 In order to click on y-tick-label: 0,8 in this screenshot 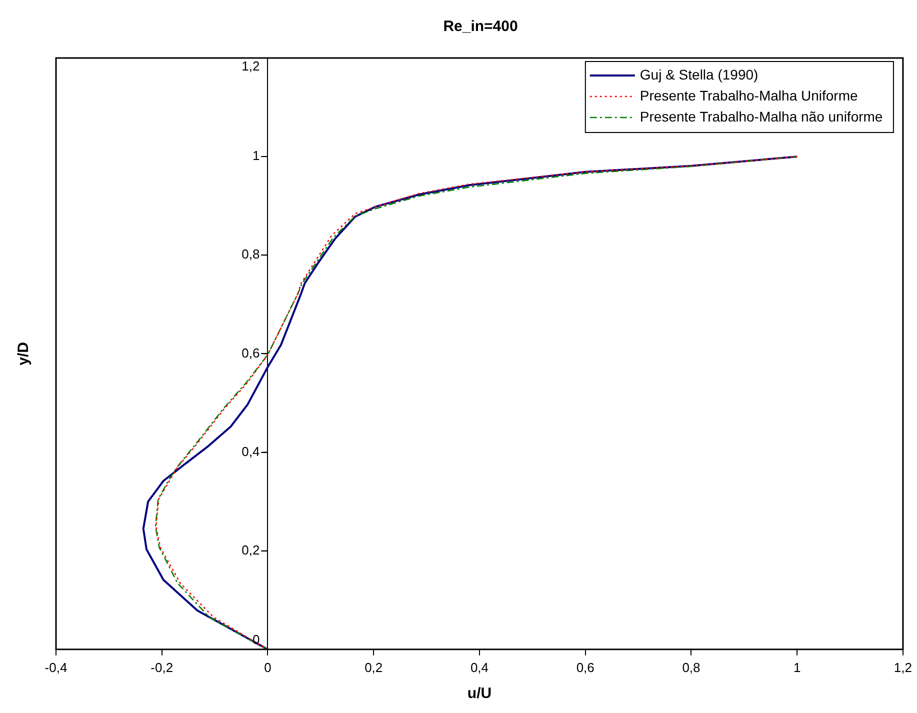, I will do `click(251, 254)`.